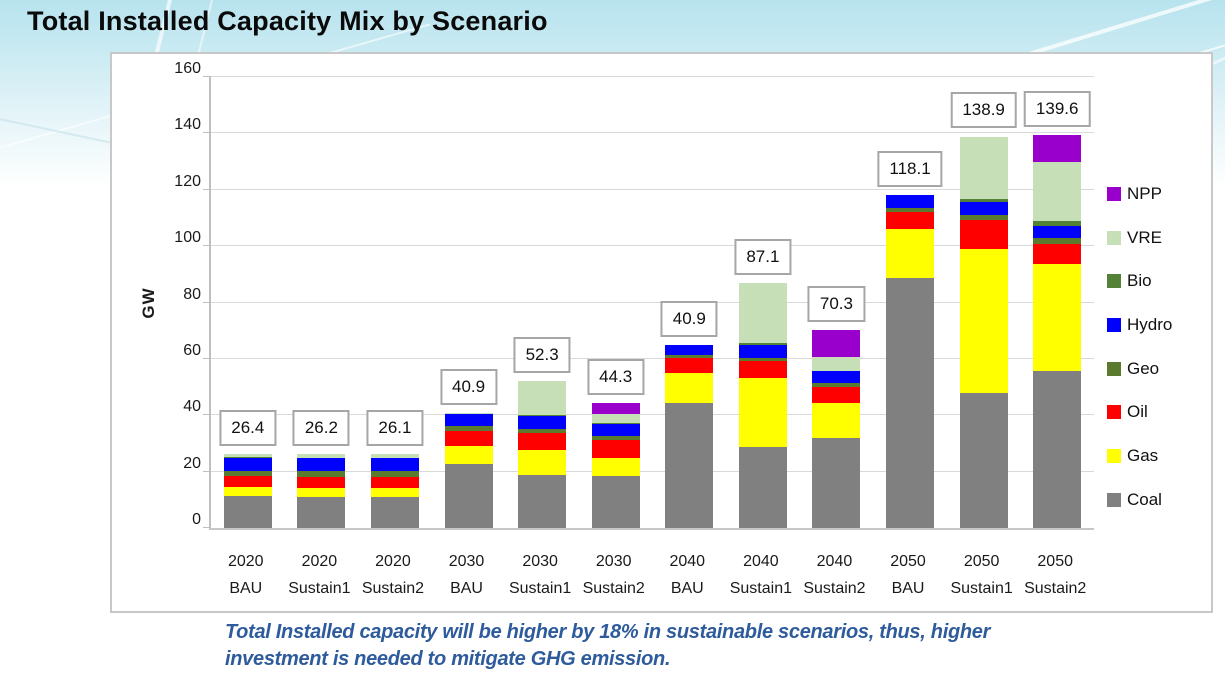  Describe the element at coordinates (689, 388) in the screenshot. I see `segment-gas-2040-BAU` at that location.